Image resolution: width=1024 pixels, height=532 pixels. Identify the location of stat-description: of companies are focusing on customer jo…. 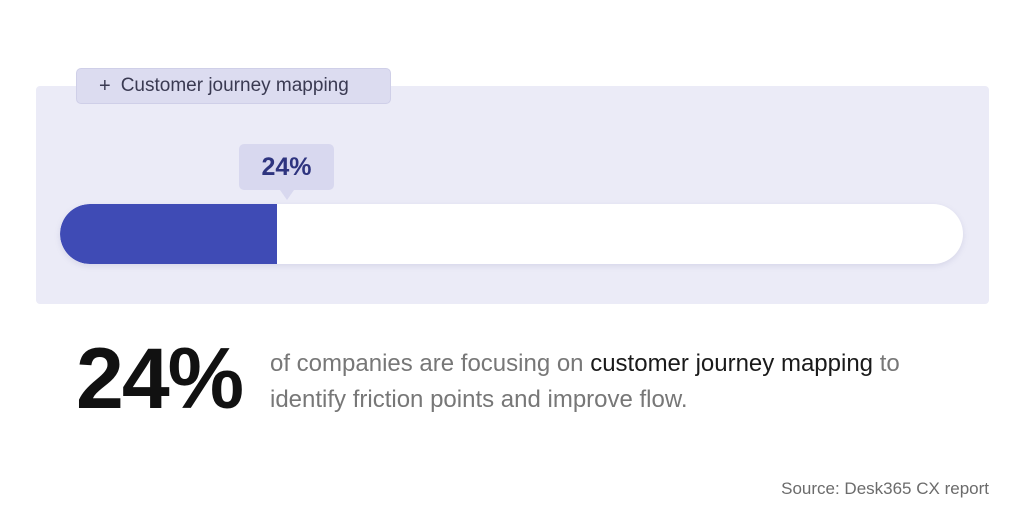
(620, 382).